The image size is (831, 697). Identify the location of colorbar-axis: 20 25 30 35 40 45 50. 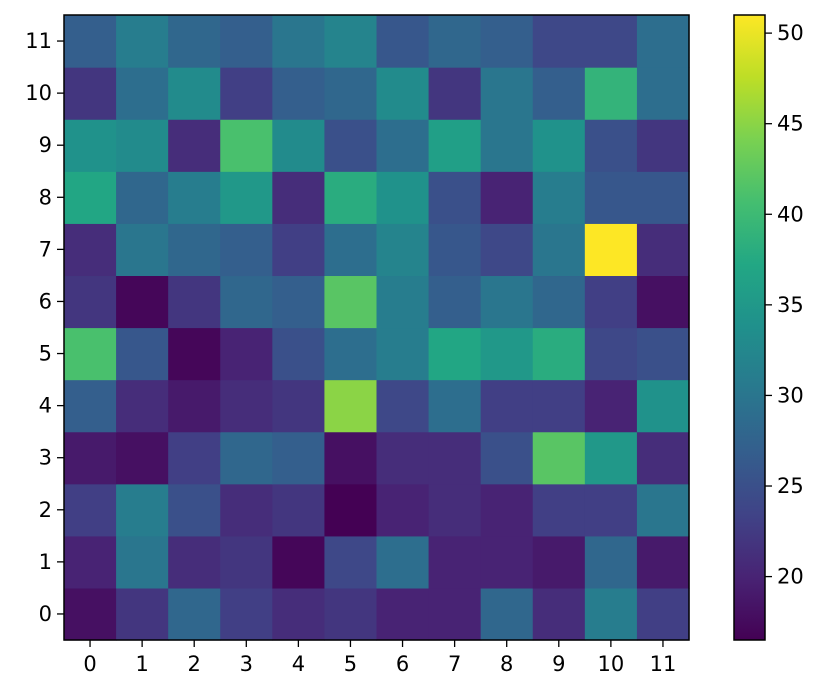
(784, 305).